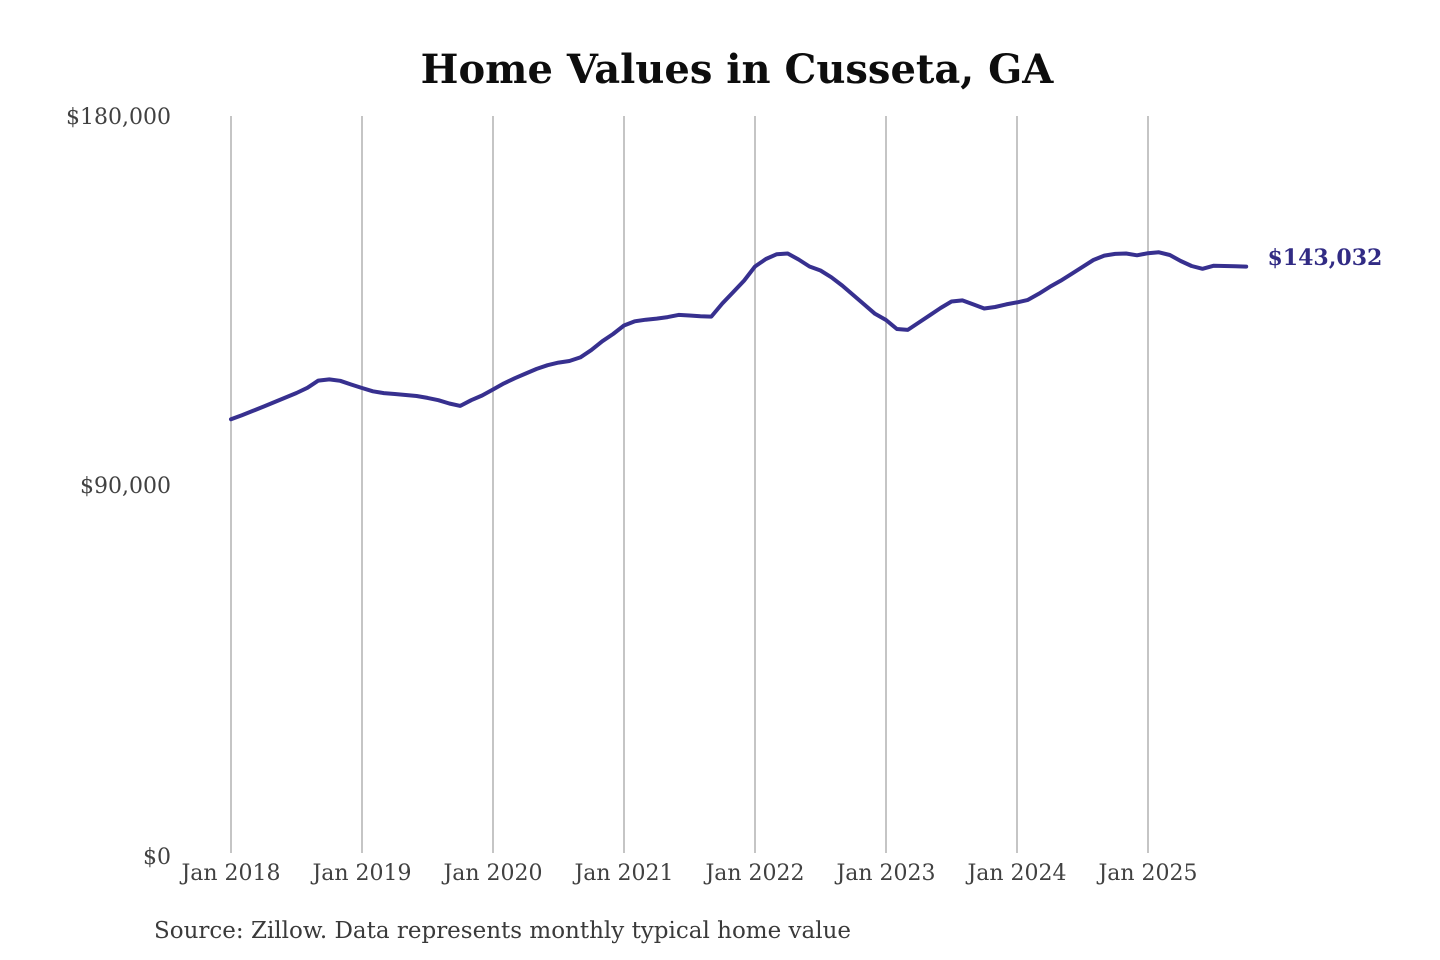 Image resolution: width=1440 pixels, height=960 pixels. I want to click on svg-text: Jan 2023, so click(884, 873).